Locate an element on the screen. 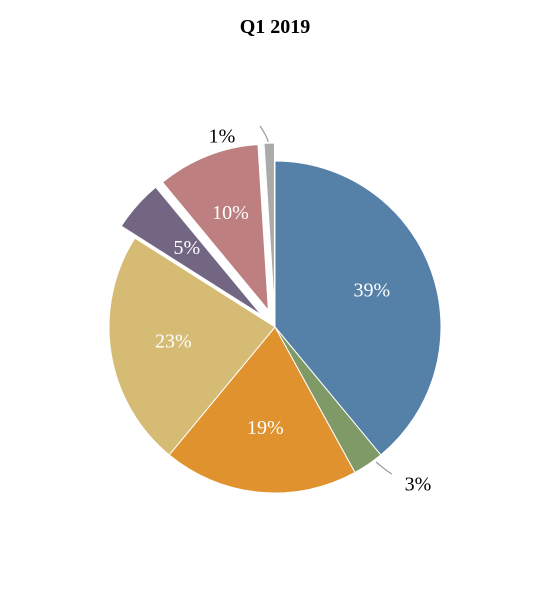  slice-label-19pct: 19% is located at coordinates (265, 428).